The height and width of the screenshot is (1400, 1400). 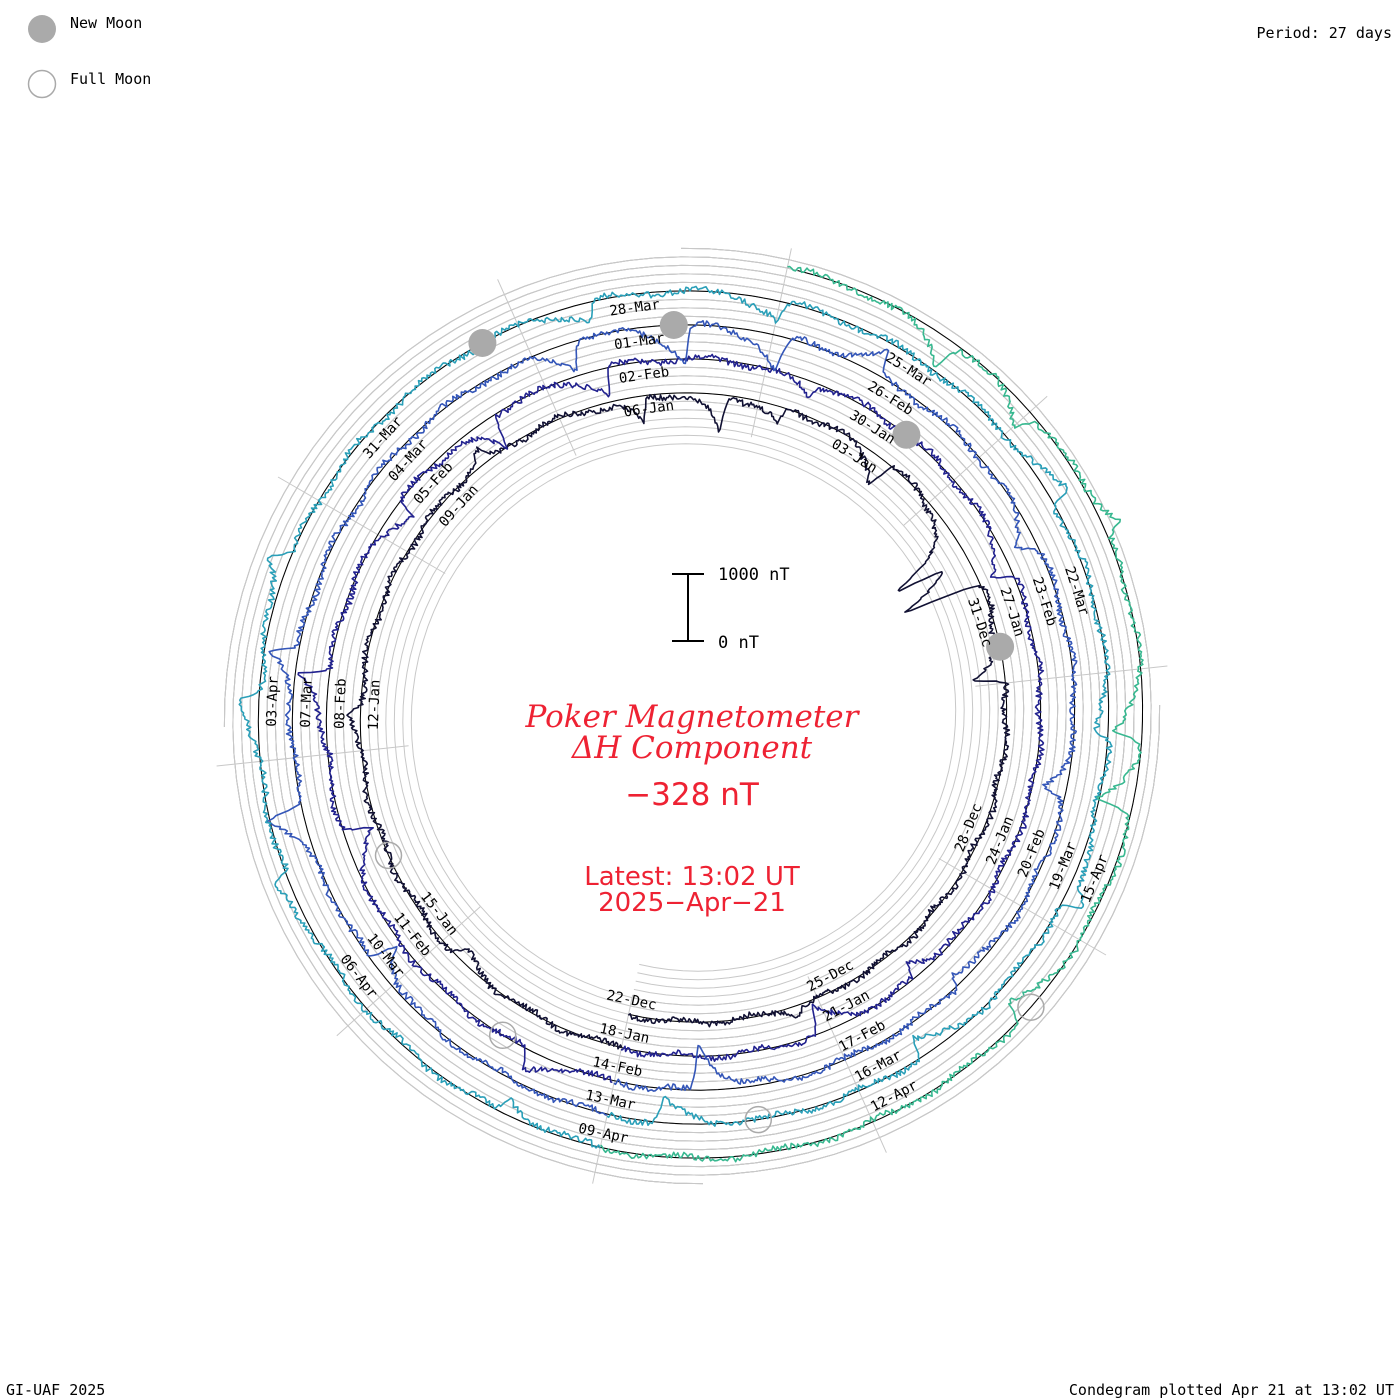 I want to click on legend: New Moon Full Moon, so click(x=89, y=56).